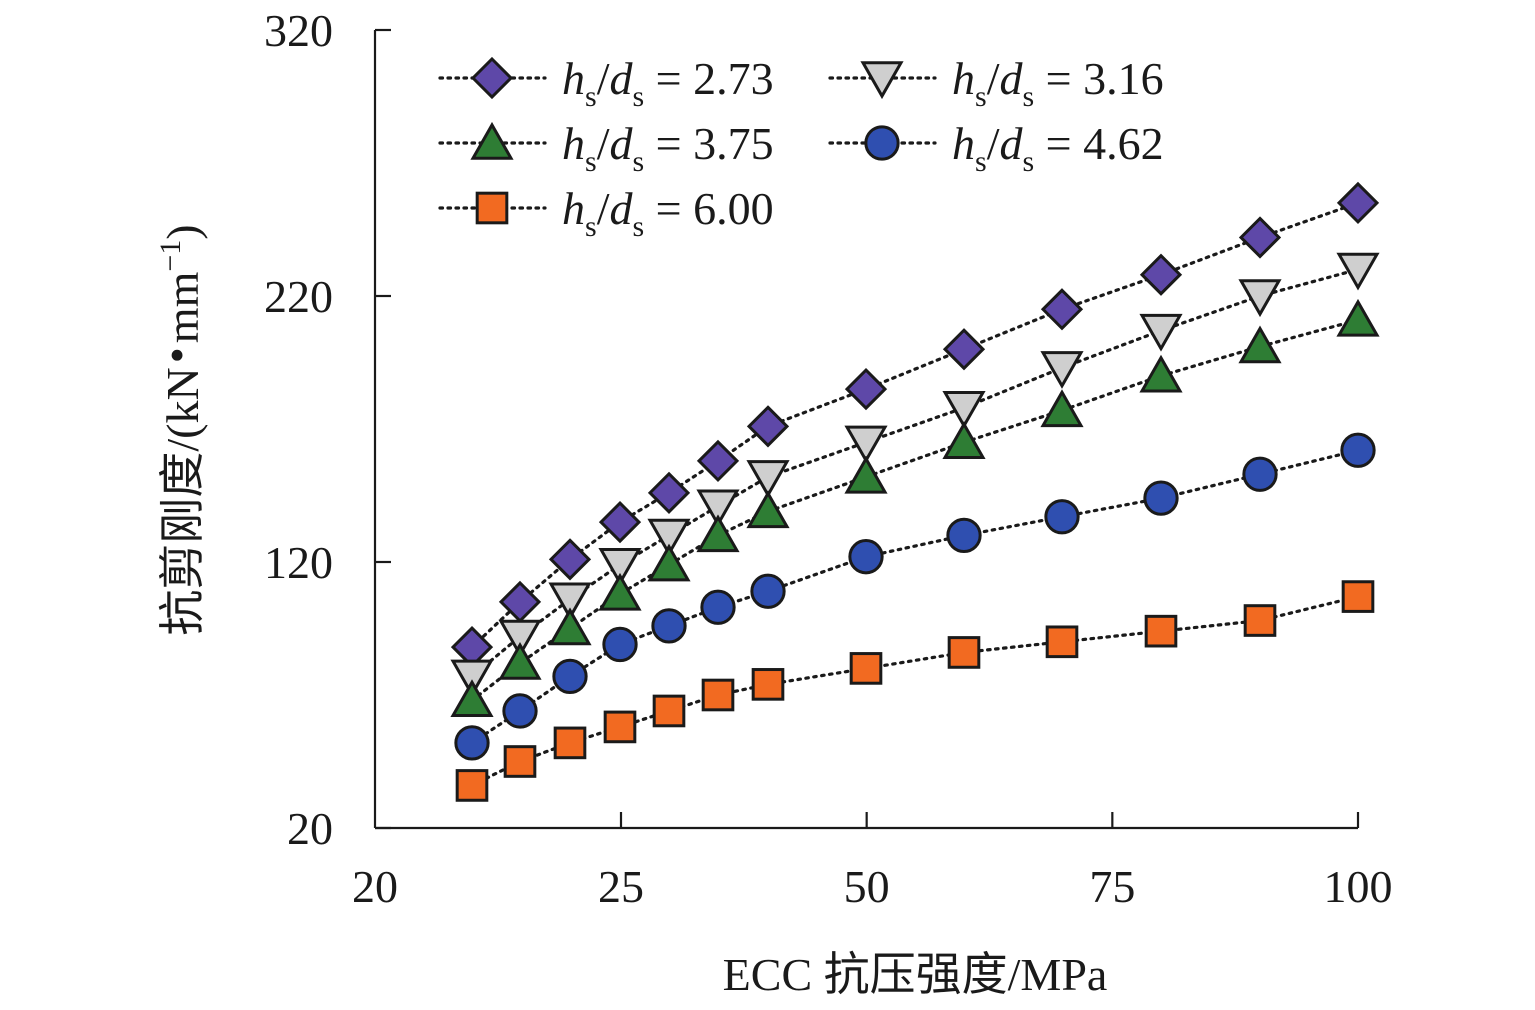 The width and height of the screenshot is (1535, 1010). Describe the element at coordinates (375, 886) in the screenshot. I see `x-tick-label: 20` at that location.